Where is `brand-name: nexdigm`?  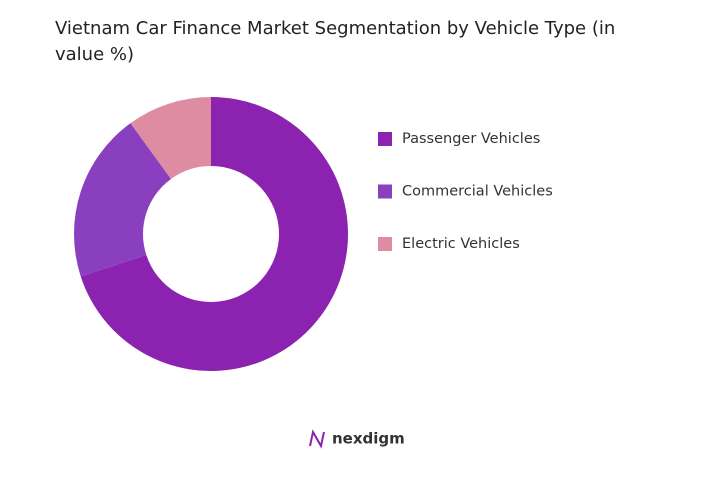
brand-name: nexdigm is located at coordinates (368, 439).